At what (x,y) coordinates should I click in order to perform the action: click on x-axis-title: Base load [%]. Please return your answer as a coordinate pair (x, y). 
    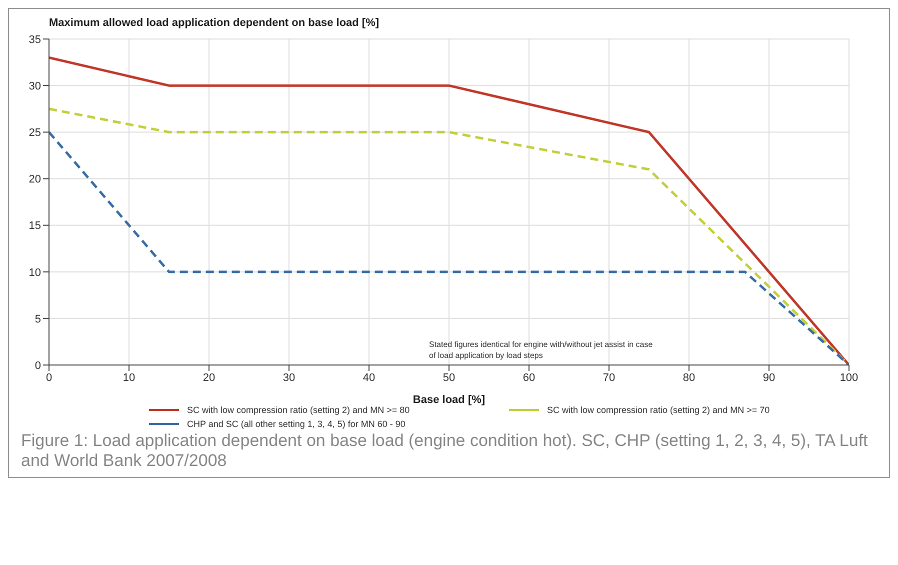
    Looking at the image, I should click on (449, 400).